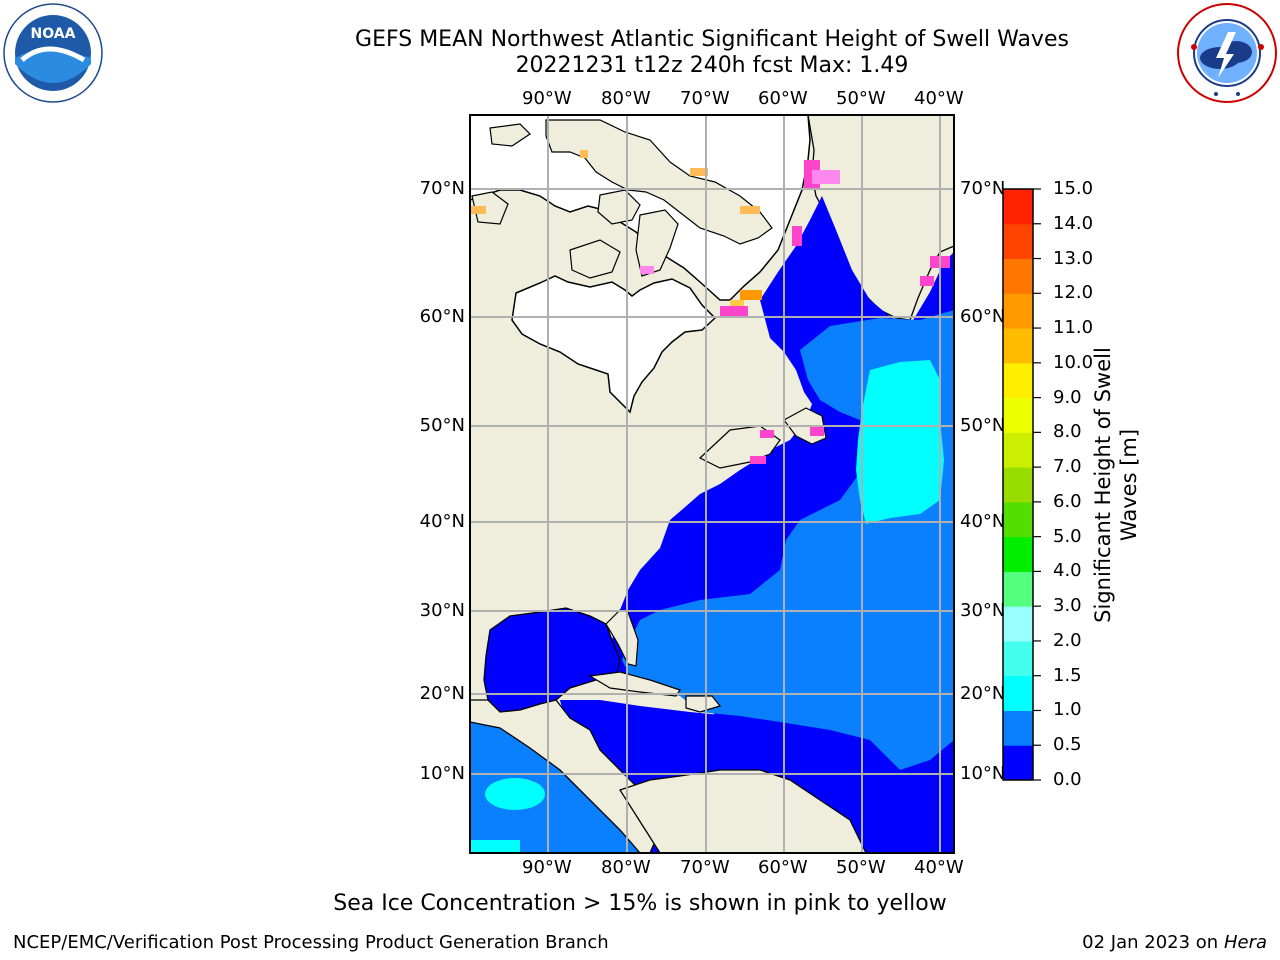  I want to click on colorbar-tick-label: 14.0, so click(1073, 223).